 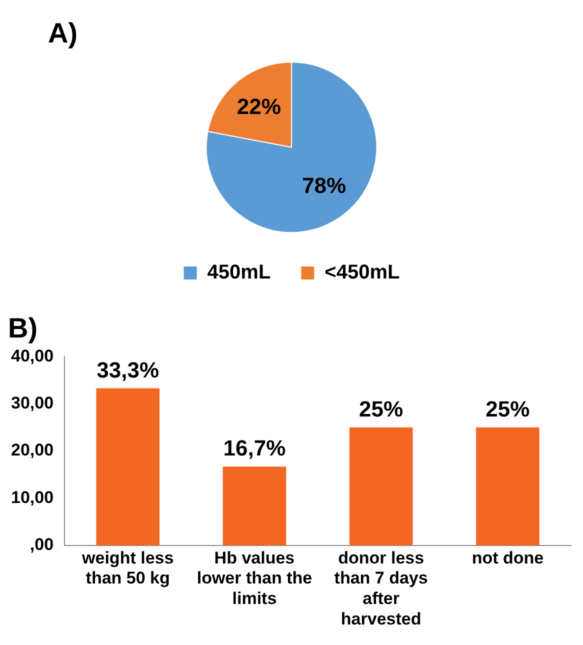 What do you see at coordinates (32, 497) in the screenshot?
I see `y-tick-label: 10,00` at bounding box center [32, 497].